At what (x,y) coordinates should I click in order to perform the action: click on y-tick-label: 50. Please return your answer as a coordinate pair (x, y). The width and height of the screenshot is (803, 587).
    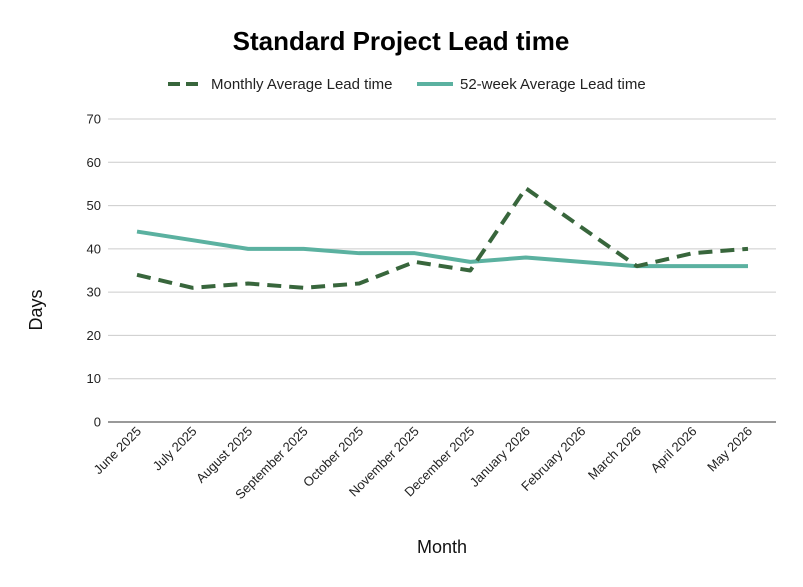
    Looking at the image, I should click on (94, 205).